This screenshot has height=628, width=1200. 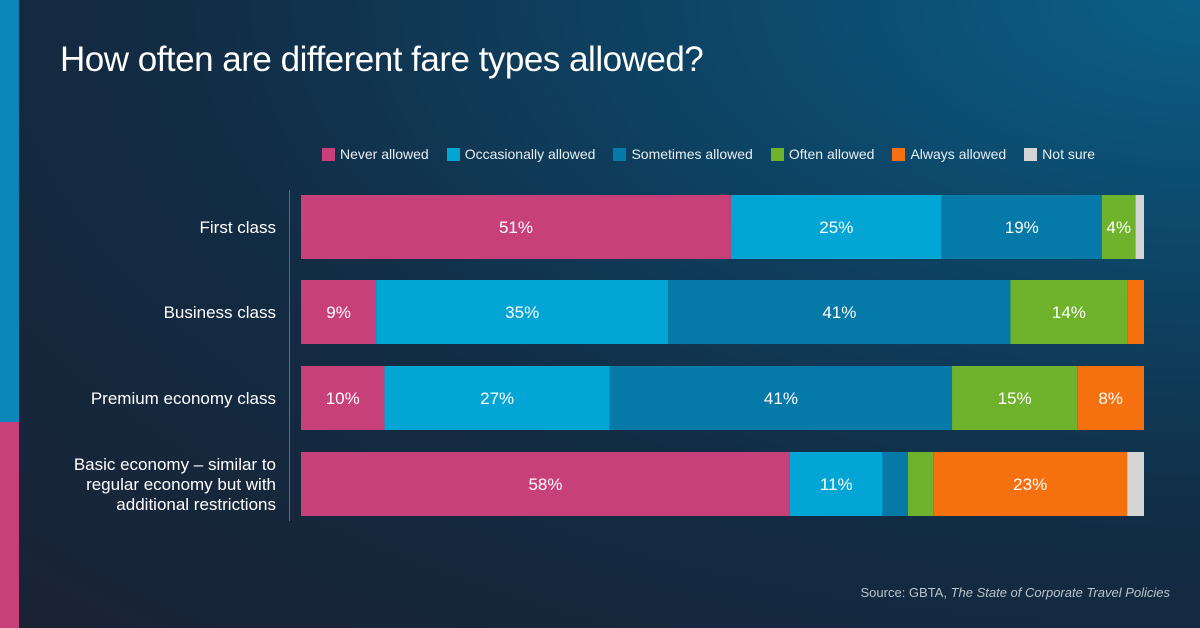 What do you see at coordinates (9, 525) in the screenshot?
I see `accent-bar-pink` at bounding box center [9, 525].